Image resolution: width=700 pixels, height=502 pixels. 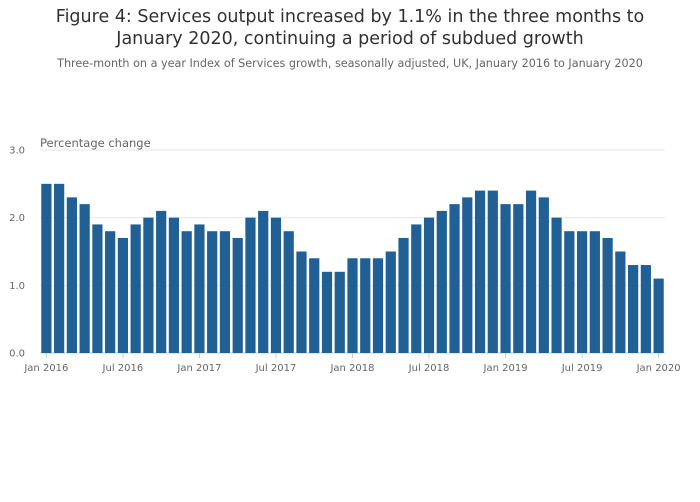 What do you see at coordinates (45, 368) in the screenshot?
I see `x-tick-label: Jan 2016` at bounding box center [45, 368].